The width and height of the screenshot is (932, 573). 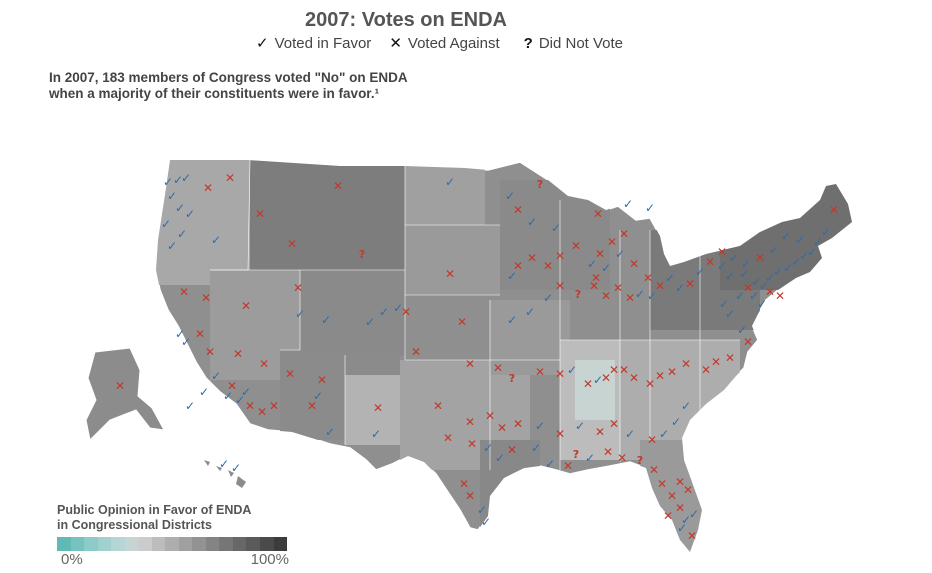 What do you see at coordinates (72, 559) in the screenshot?
I see `scale-min-label: 0%` at bounding box center [72, 559].